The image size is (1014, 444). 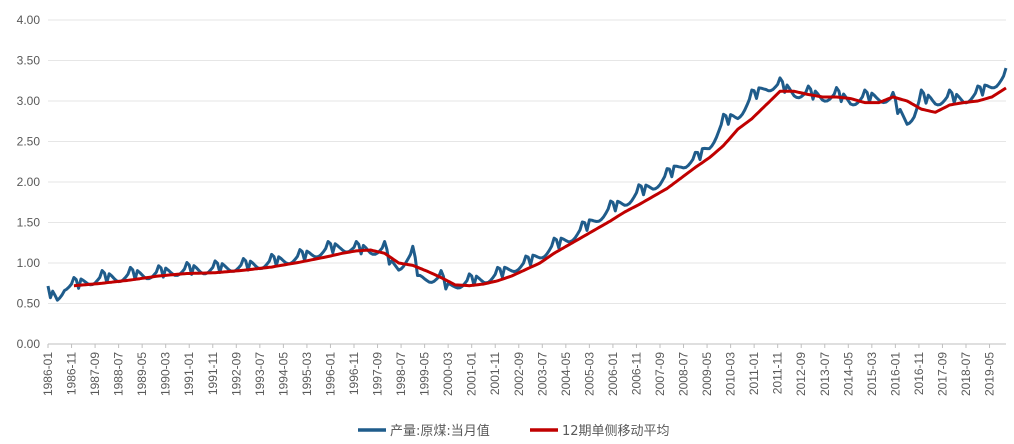 What do you see at coordinates (942, 374) in the screenshot?
I see `x-tick-label: 2017-09` at bounding box center [942, 374].